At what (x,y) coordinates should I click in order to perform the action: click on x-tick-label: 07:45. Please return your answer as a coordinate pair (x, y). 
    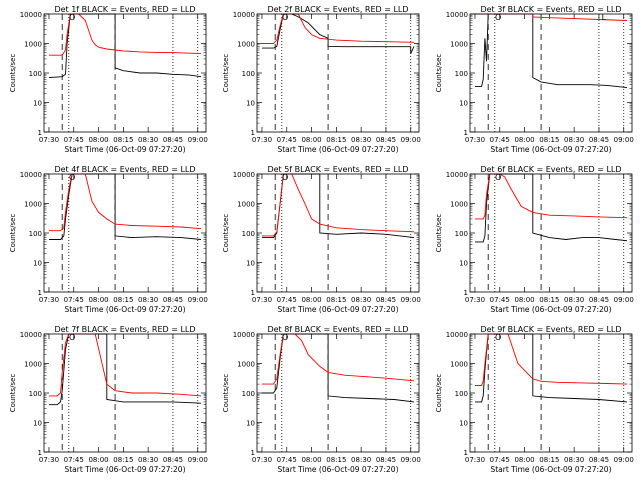
    Looking at the image, I should click on (74, 460).